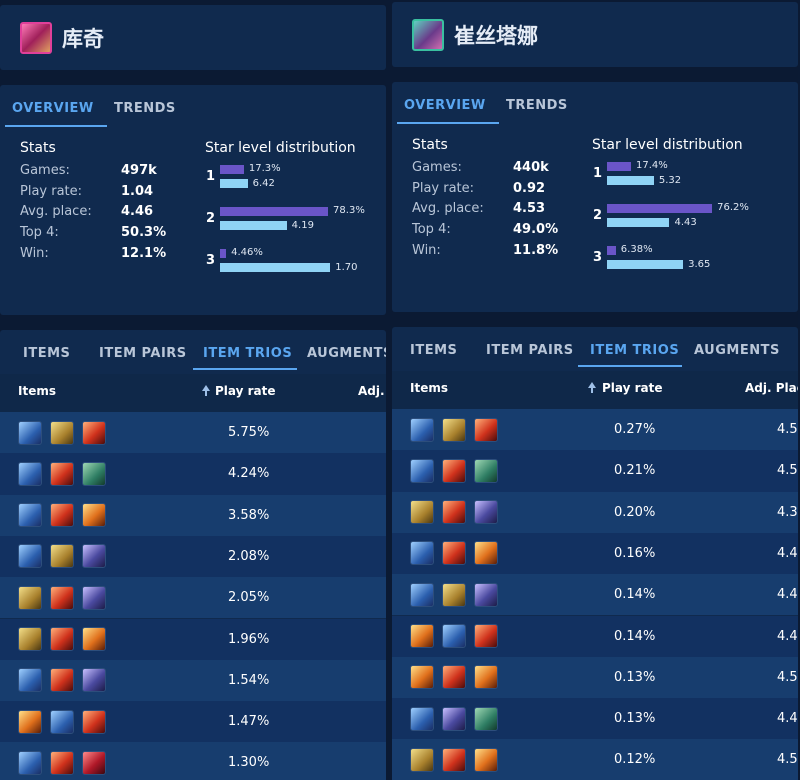 Image resolution: width=800 pixels, height=780 pixels. Describe the element at coordinates (635, 512) in the screenshot. I see `play-rate-cell: 0.20%` at that location.